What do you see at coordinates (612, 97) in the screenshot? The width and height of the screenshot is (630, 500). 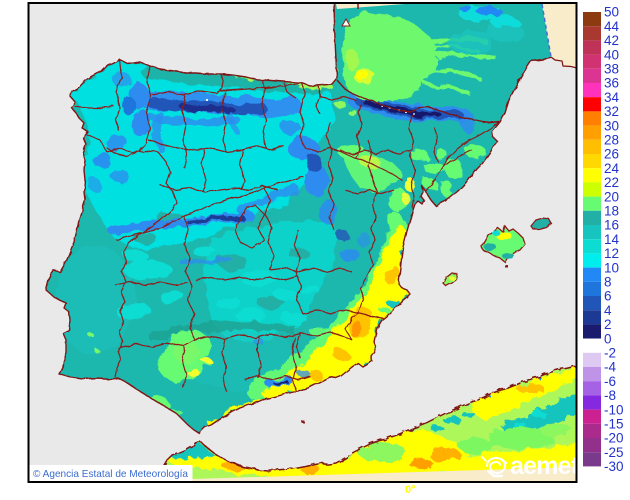 I see `svg-text: 34` at bounding box center [612, 97].